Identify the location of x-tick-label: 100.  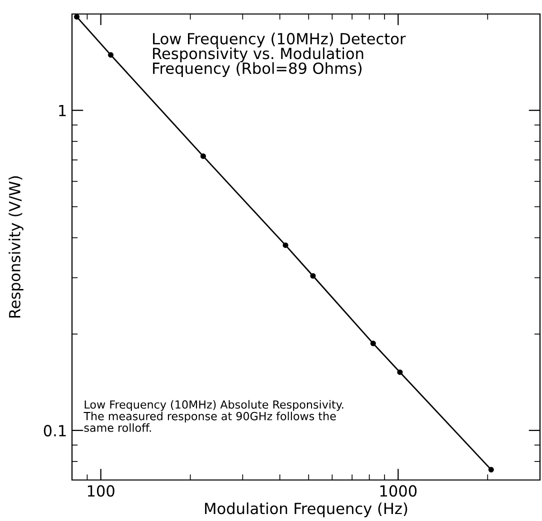
(101, 491).